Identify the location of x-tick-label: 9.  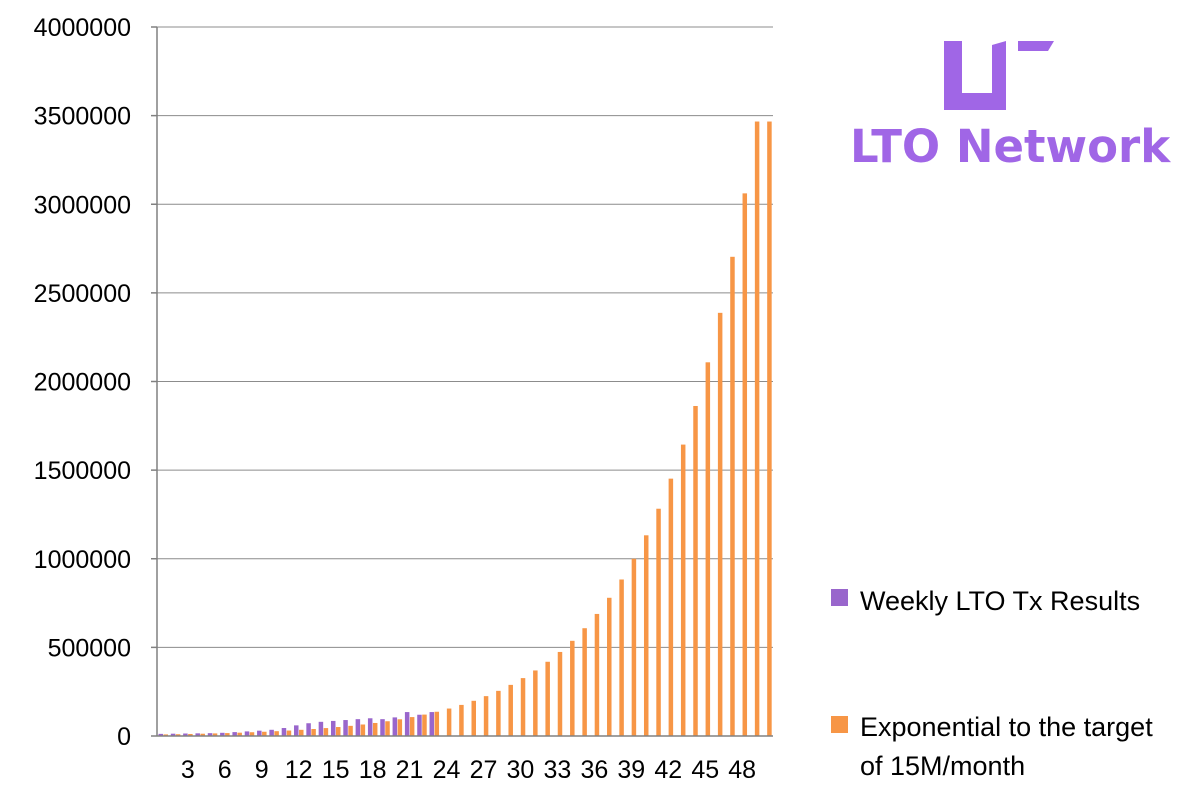
(262, 770).